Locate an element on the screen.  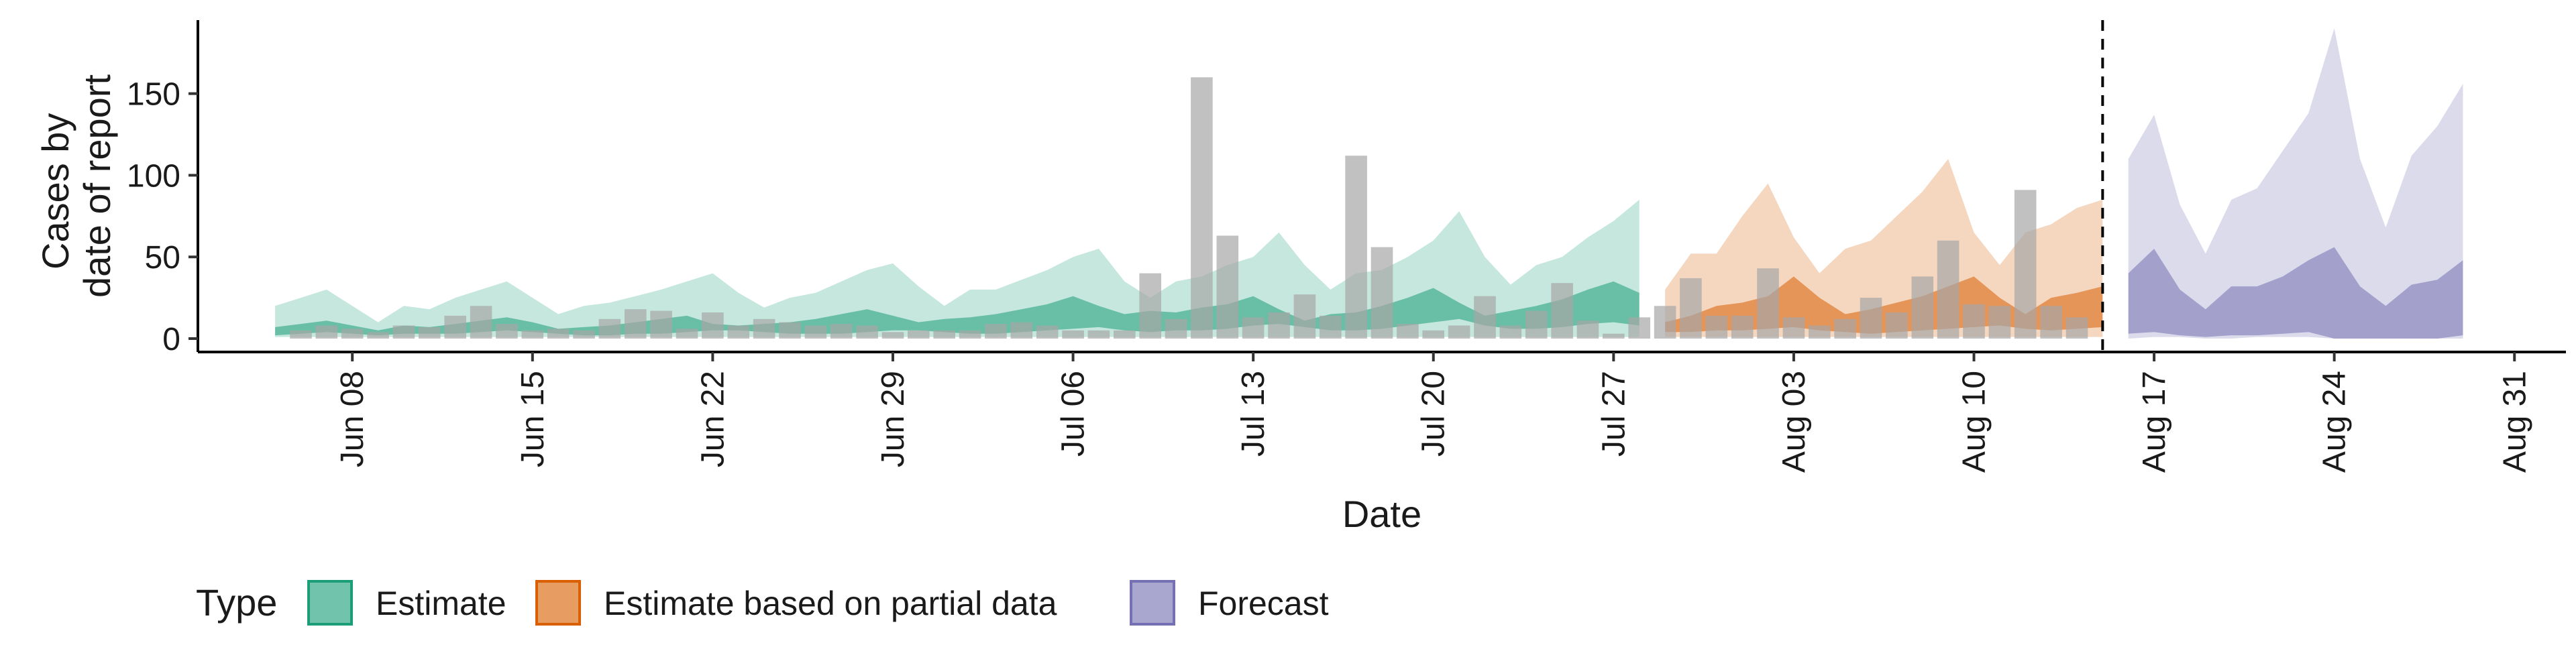
forecast-outer-band is located at coordinates (2295, 183).